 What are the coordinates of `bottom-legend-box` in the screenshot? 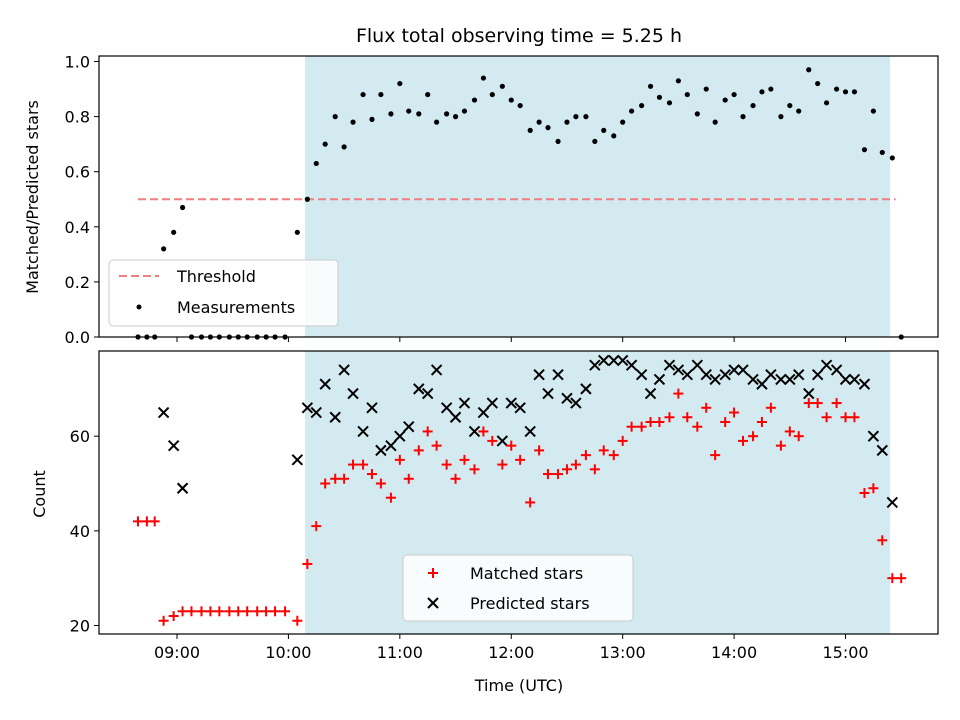 It's located at (518, 588).